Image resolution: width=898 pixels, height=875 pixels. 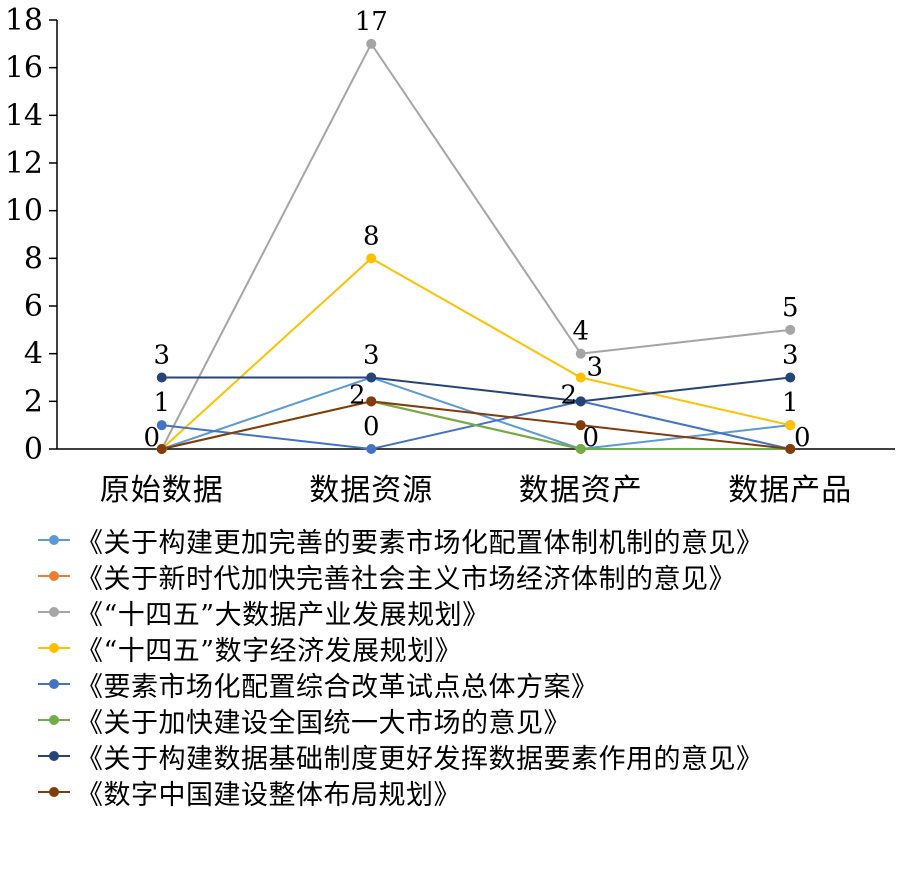 I want to click on data-label: 8, so click(x=371, y=236).